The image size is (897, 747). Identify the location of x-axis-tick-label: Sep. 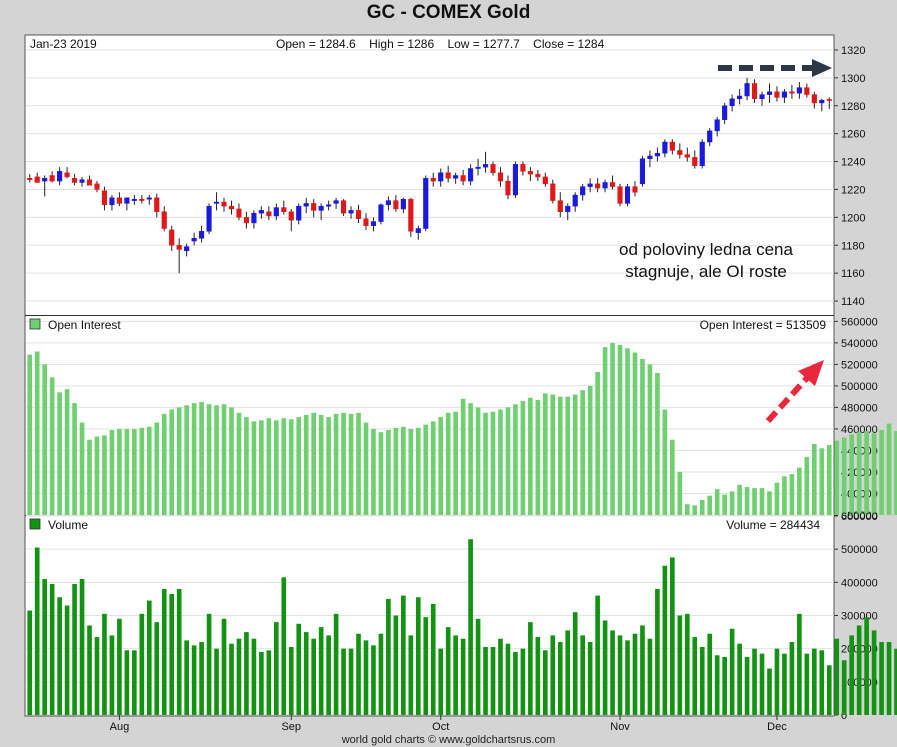
(291, 727).